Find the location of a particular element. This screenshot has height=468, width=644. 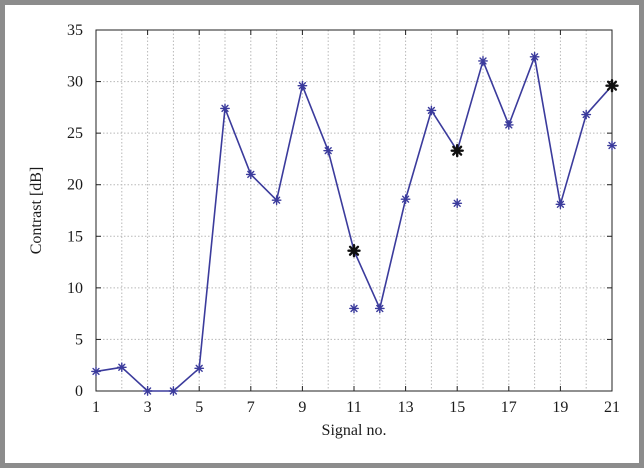

y-tick-label: 25 is located at coordinates (75, 133).